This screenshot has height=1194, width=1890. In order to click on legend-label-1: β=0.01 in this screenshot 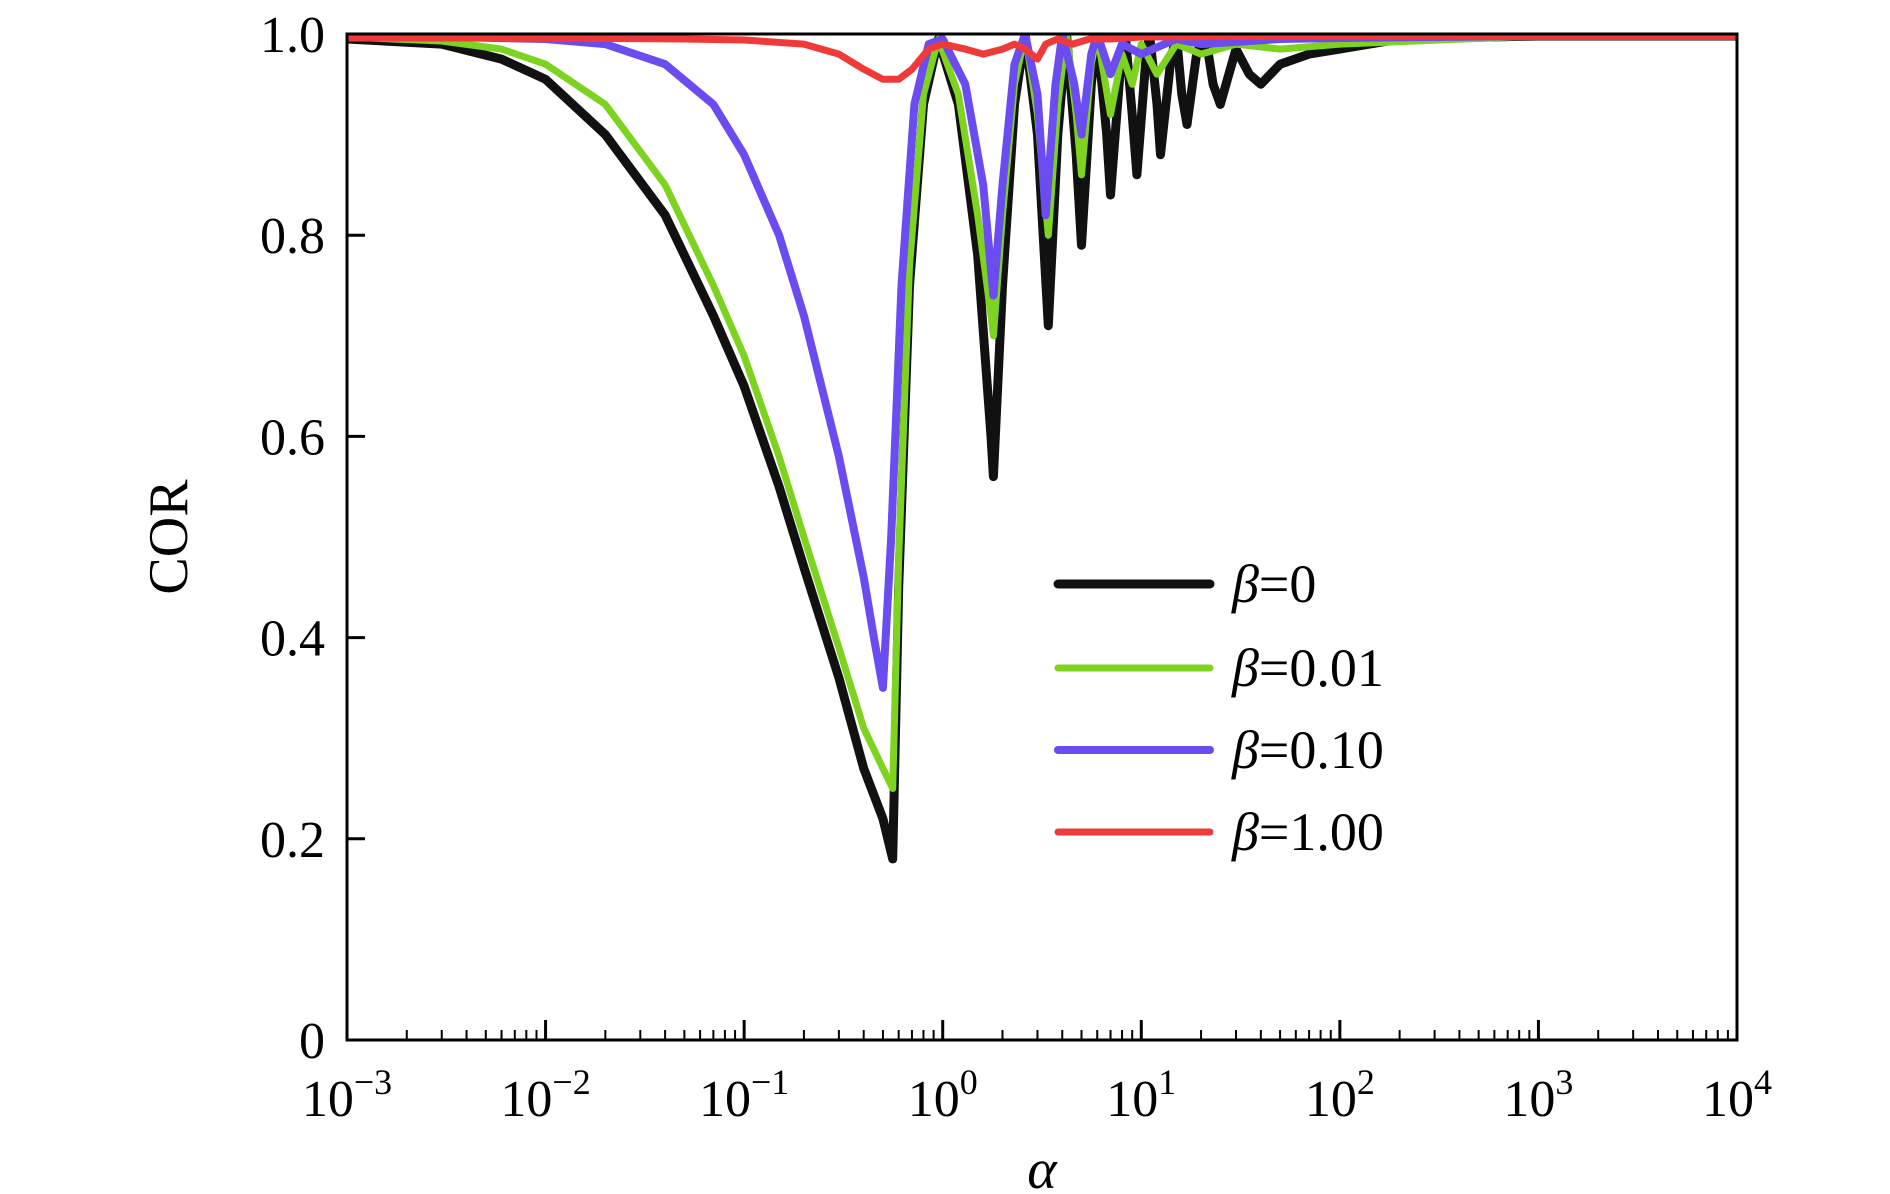, I will do `click(1307, 668)`.